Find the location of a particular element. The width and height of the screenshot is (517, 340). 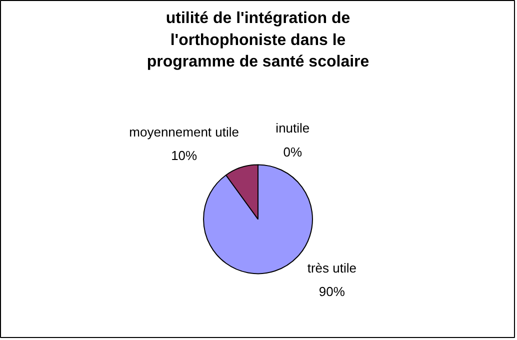

chart-title: utilité de l'intégration de l'orthophoniste dans le programme de santé scolaire is located at coordinates (258, 40).